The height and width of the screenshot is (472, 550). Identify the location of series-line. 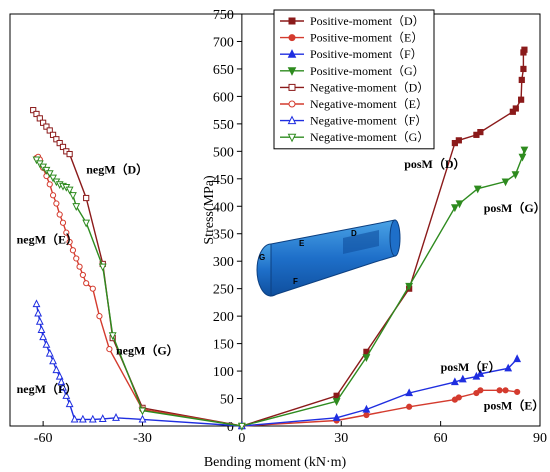
(379, 392).